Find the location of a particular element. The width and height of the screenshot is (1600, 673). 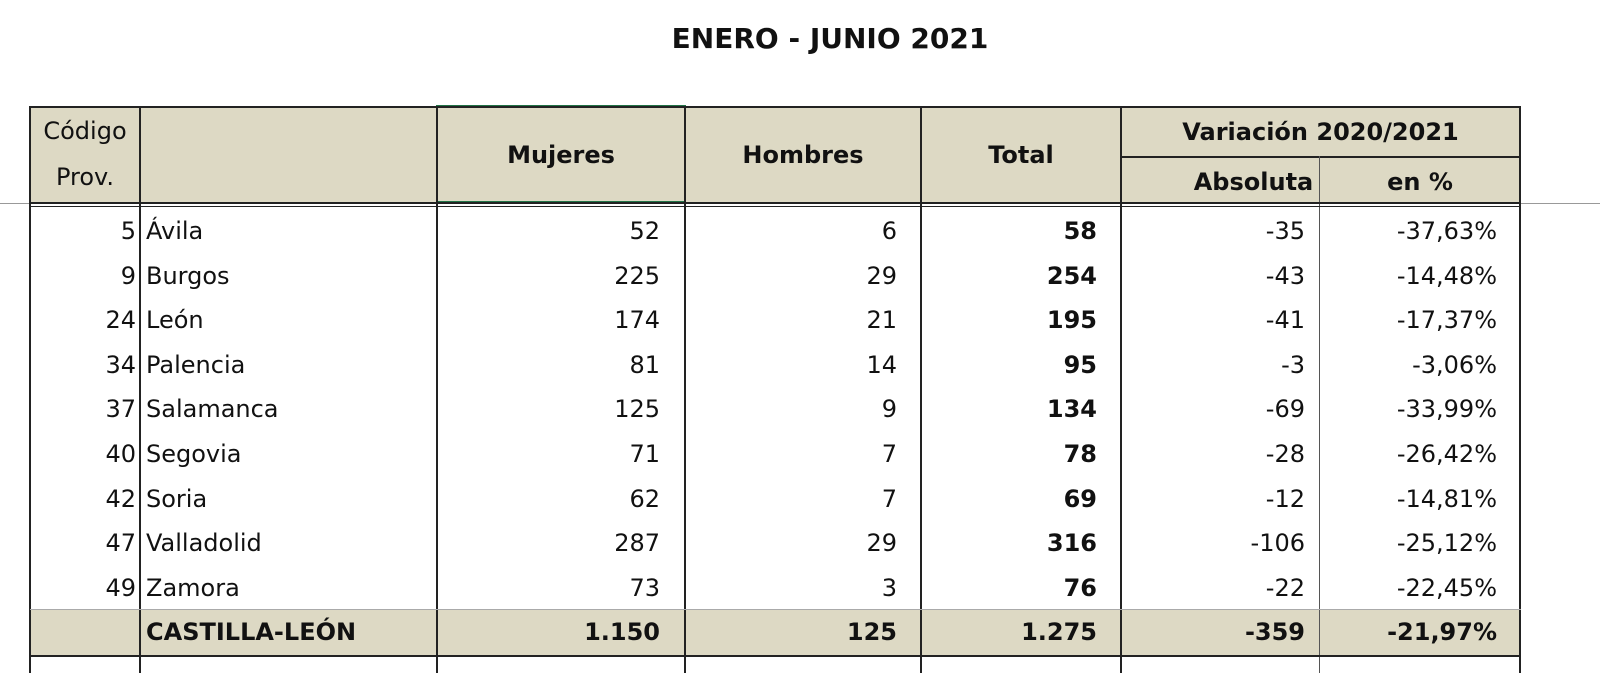

cell: 195 is located at coordinates (1071, 320).